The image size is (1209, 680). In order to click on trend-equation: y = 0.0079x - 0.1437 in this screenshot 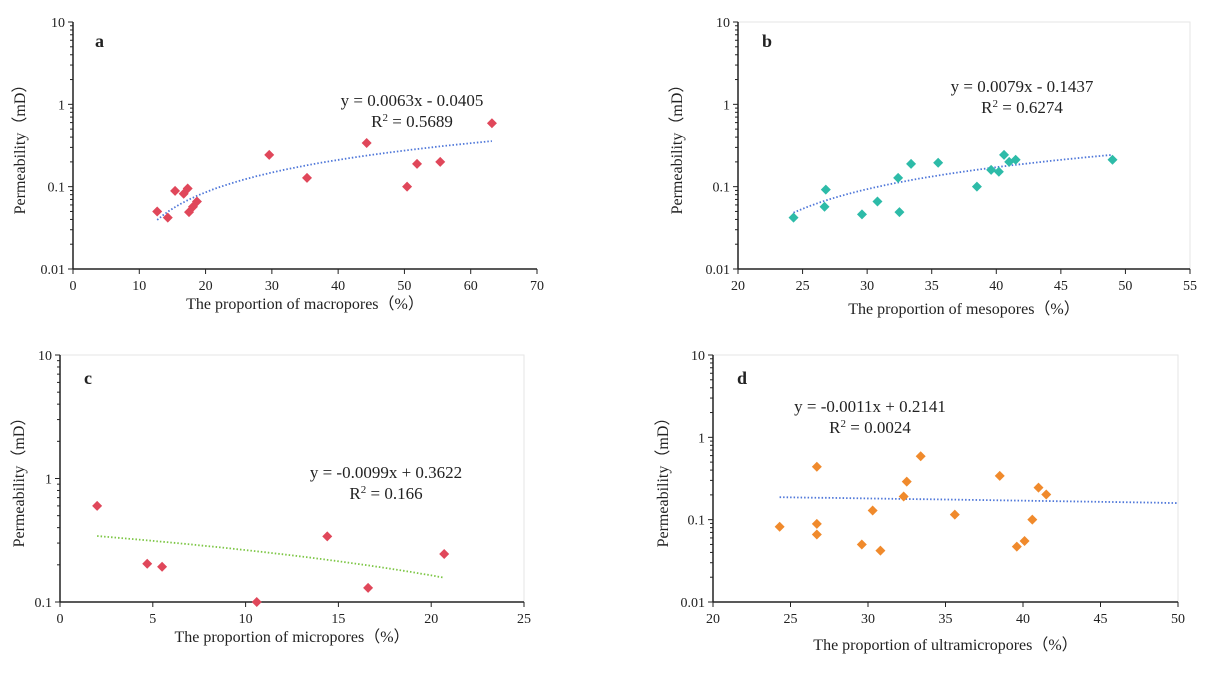, I will do `click(1022, 86)`.